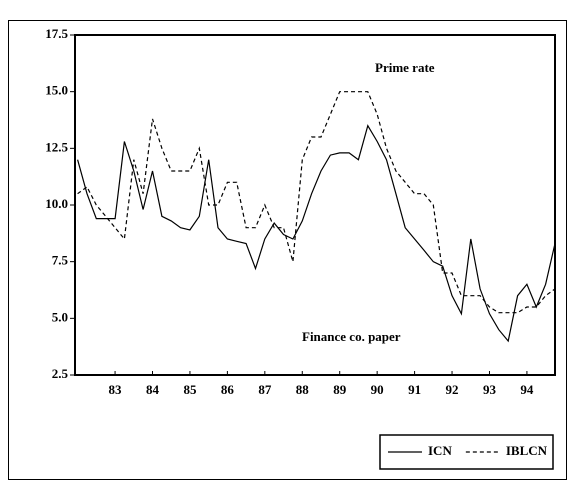 The width and height of the screenshot is (575, 480). I want to click on y-tick-label: 12.5, so click(56, 146).